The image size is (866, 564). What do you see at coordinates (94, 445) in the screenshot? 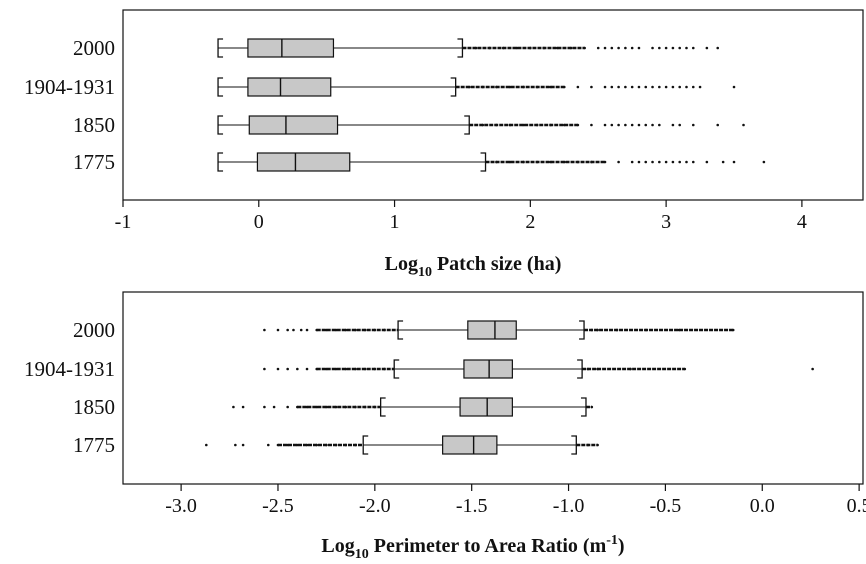
I see `category-label: 1775` at bounding box center [94, 445].